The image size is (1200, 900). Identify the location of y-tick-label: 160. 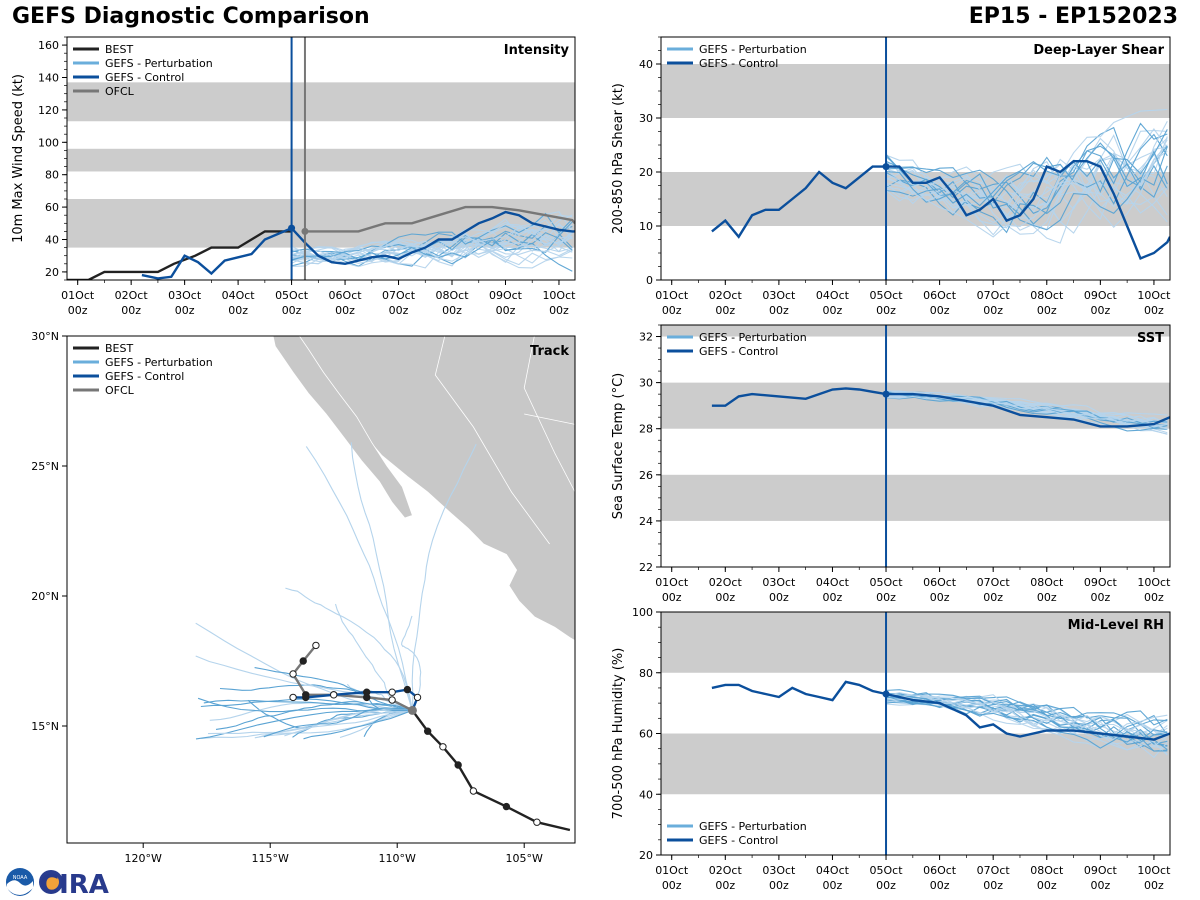
(48, 45).